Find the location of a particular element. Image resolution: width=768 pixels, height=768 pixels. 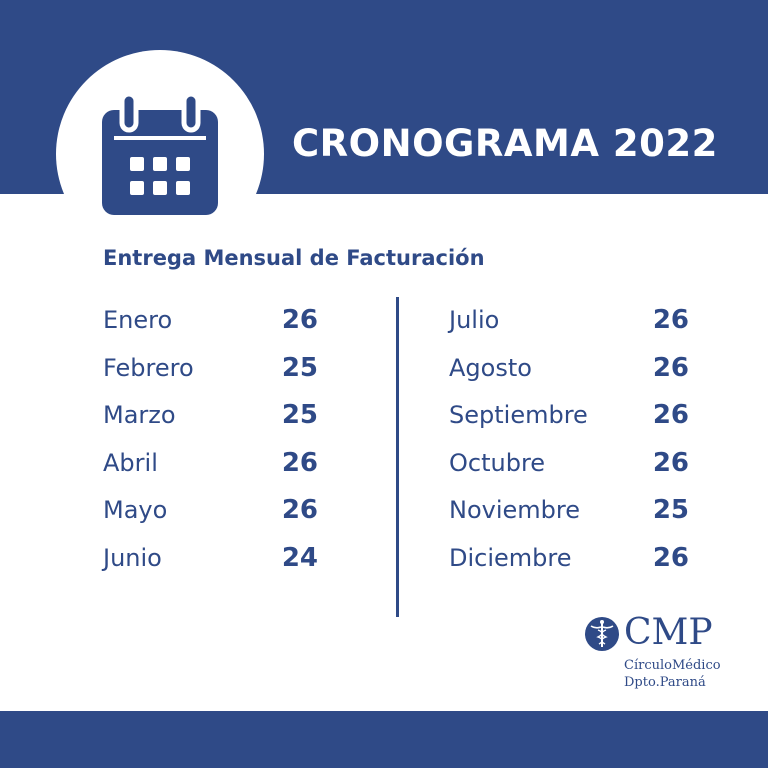

column-divider is located at coordinates (397, 457).